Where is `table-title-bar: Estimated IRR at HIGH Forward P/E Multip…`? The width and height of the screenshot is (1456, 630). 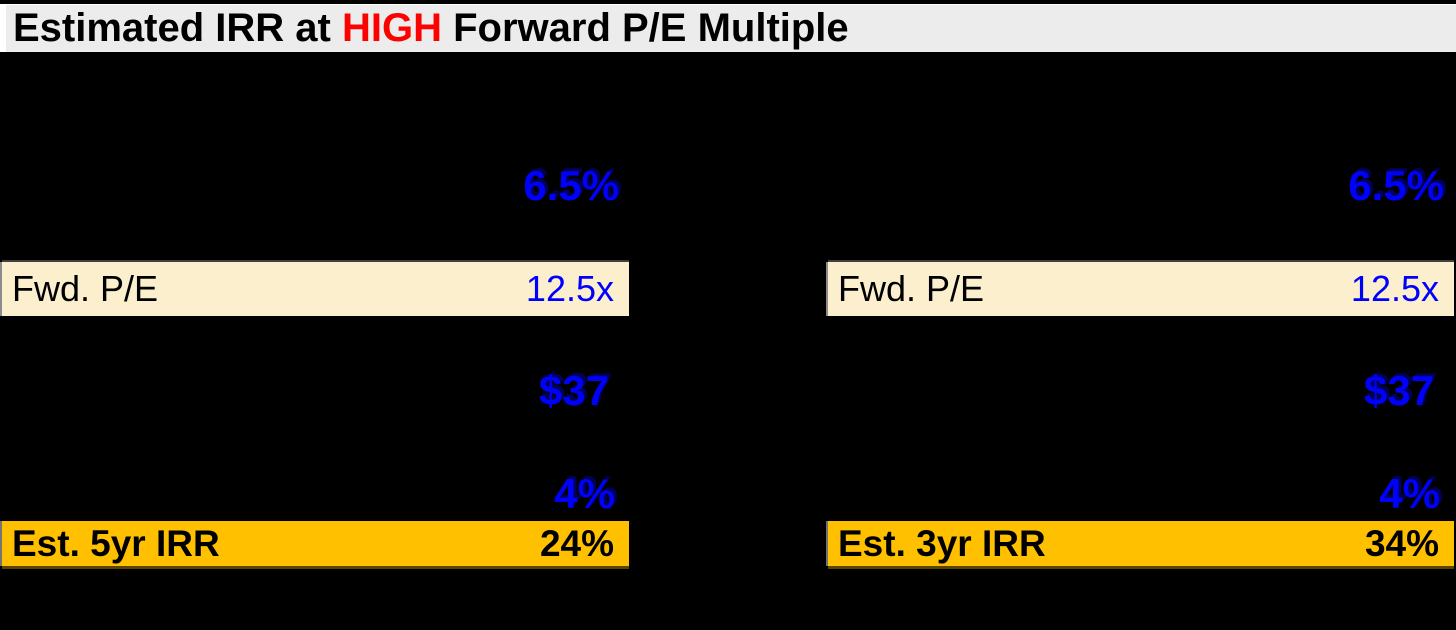 table-title-bar: Estimated IRR at HIGH Forward P/E Multip… is located at coordinates (728, 28).